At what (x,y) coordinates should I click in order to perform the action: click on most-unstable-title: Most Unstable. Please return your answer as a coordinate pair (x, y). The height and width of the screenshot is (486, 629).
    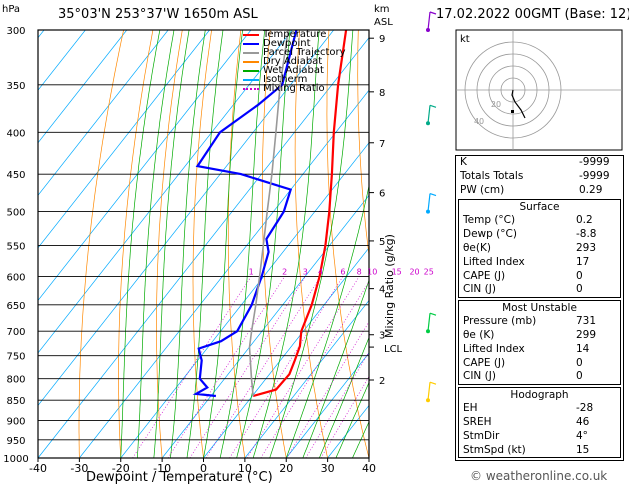
    Looking at the image, I should click on (539, 308).